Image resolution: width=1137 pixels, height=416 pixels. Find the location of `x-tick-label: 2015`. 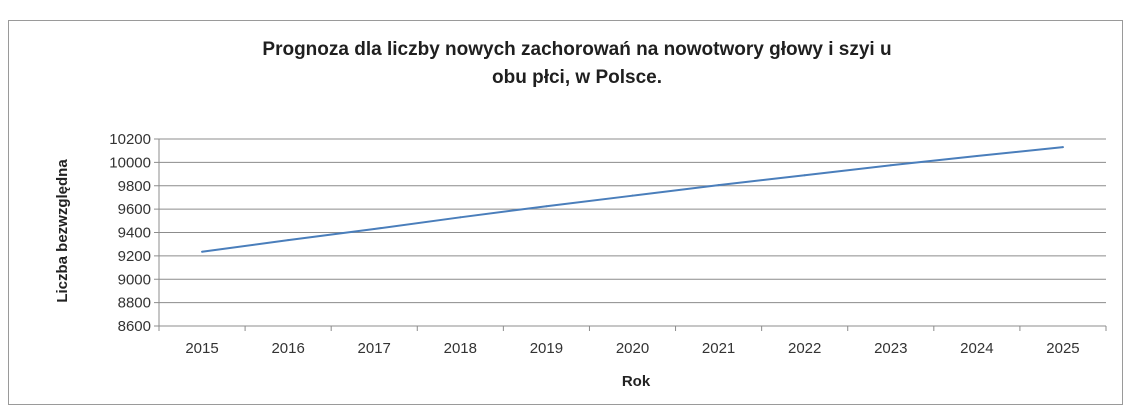

x-tick-label: 2015 is located at coordinates (201, 348).